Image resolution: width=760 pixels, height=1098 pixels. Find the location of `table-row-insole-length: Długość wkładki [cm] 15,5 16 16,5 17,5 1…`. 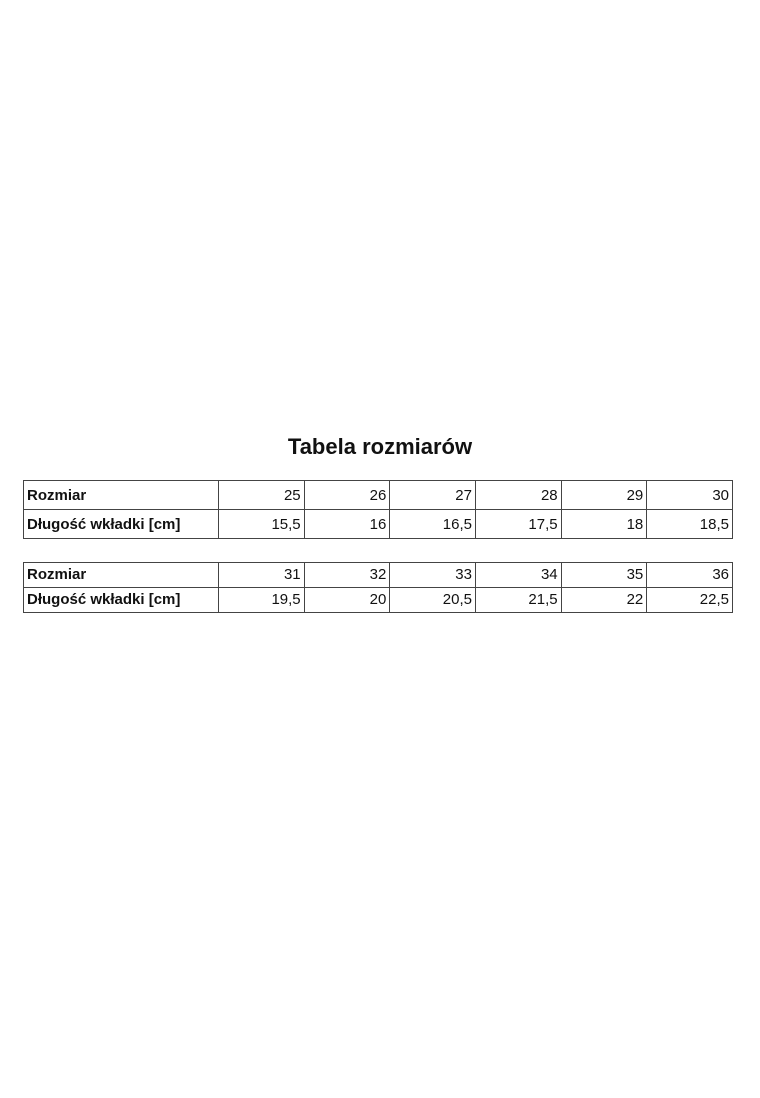

table-row-insole-length: Długość wkładki [cm] 15,5 16 16,5 17,5 1… is located at coordinates (378, 524).